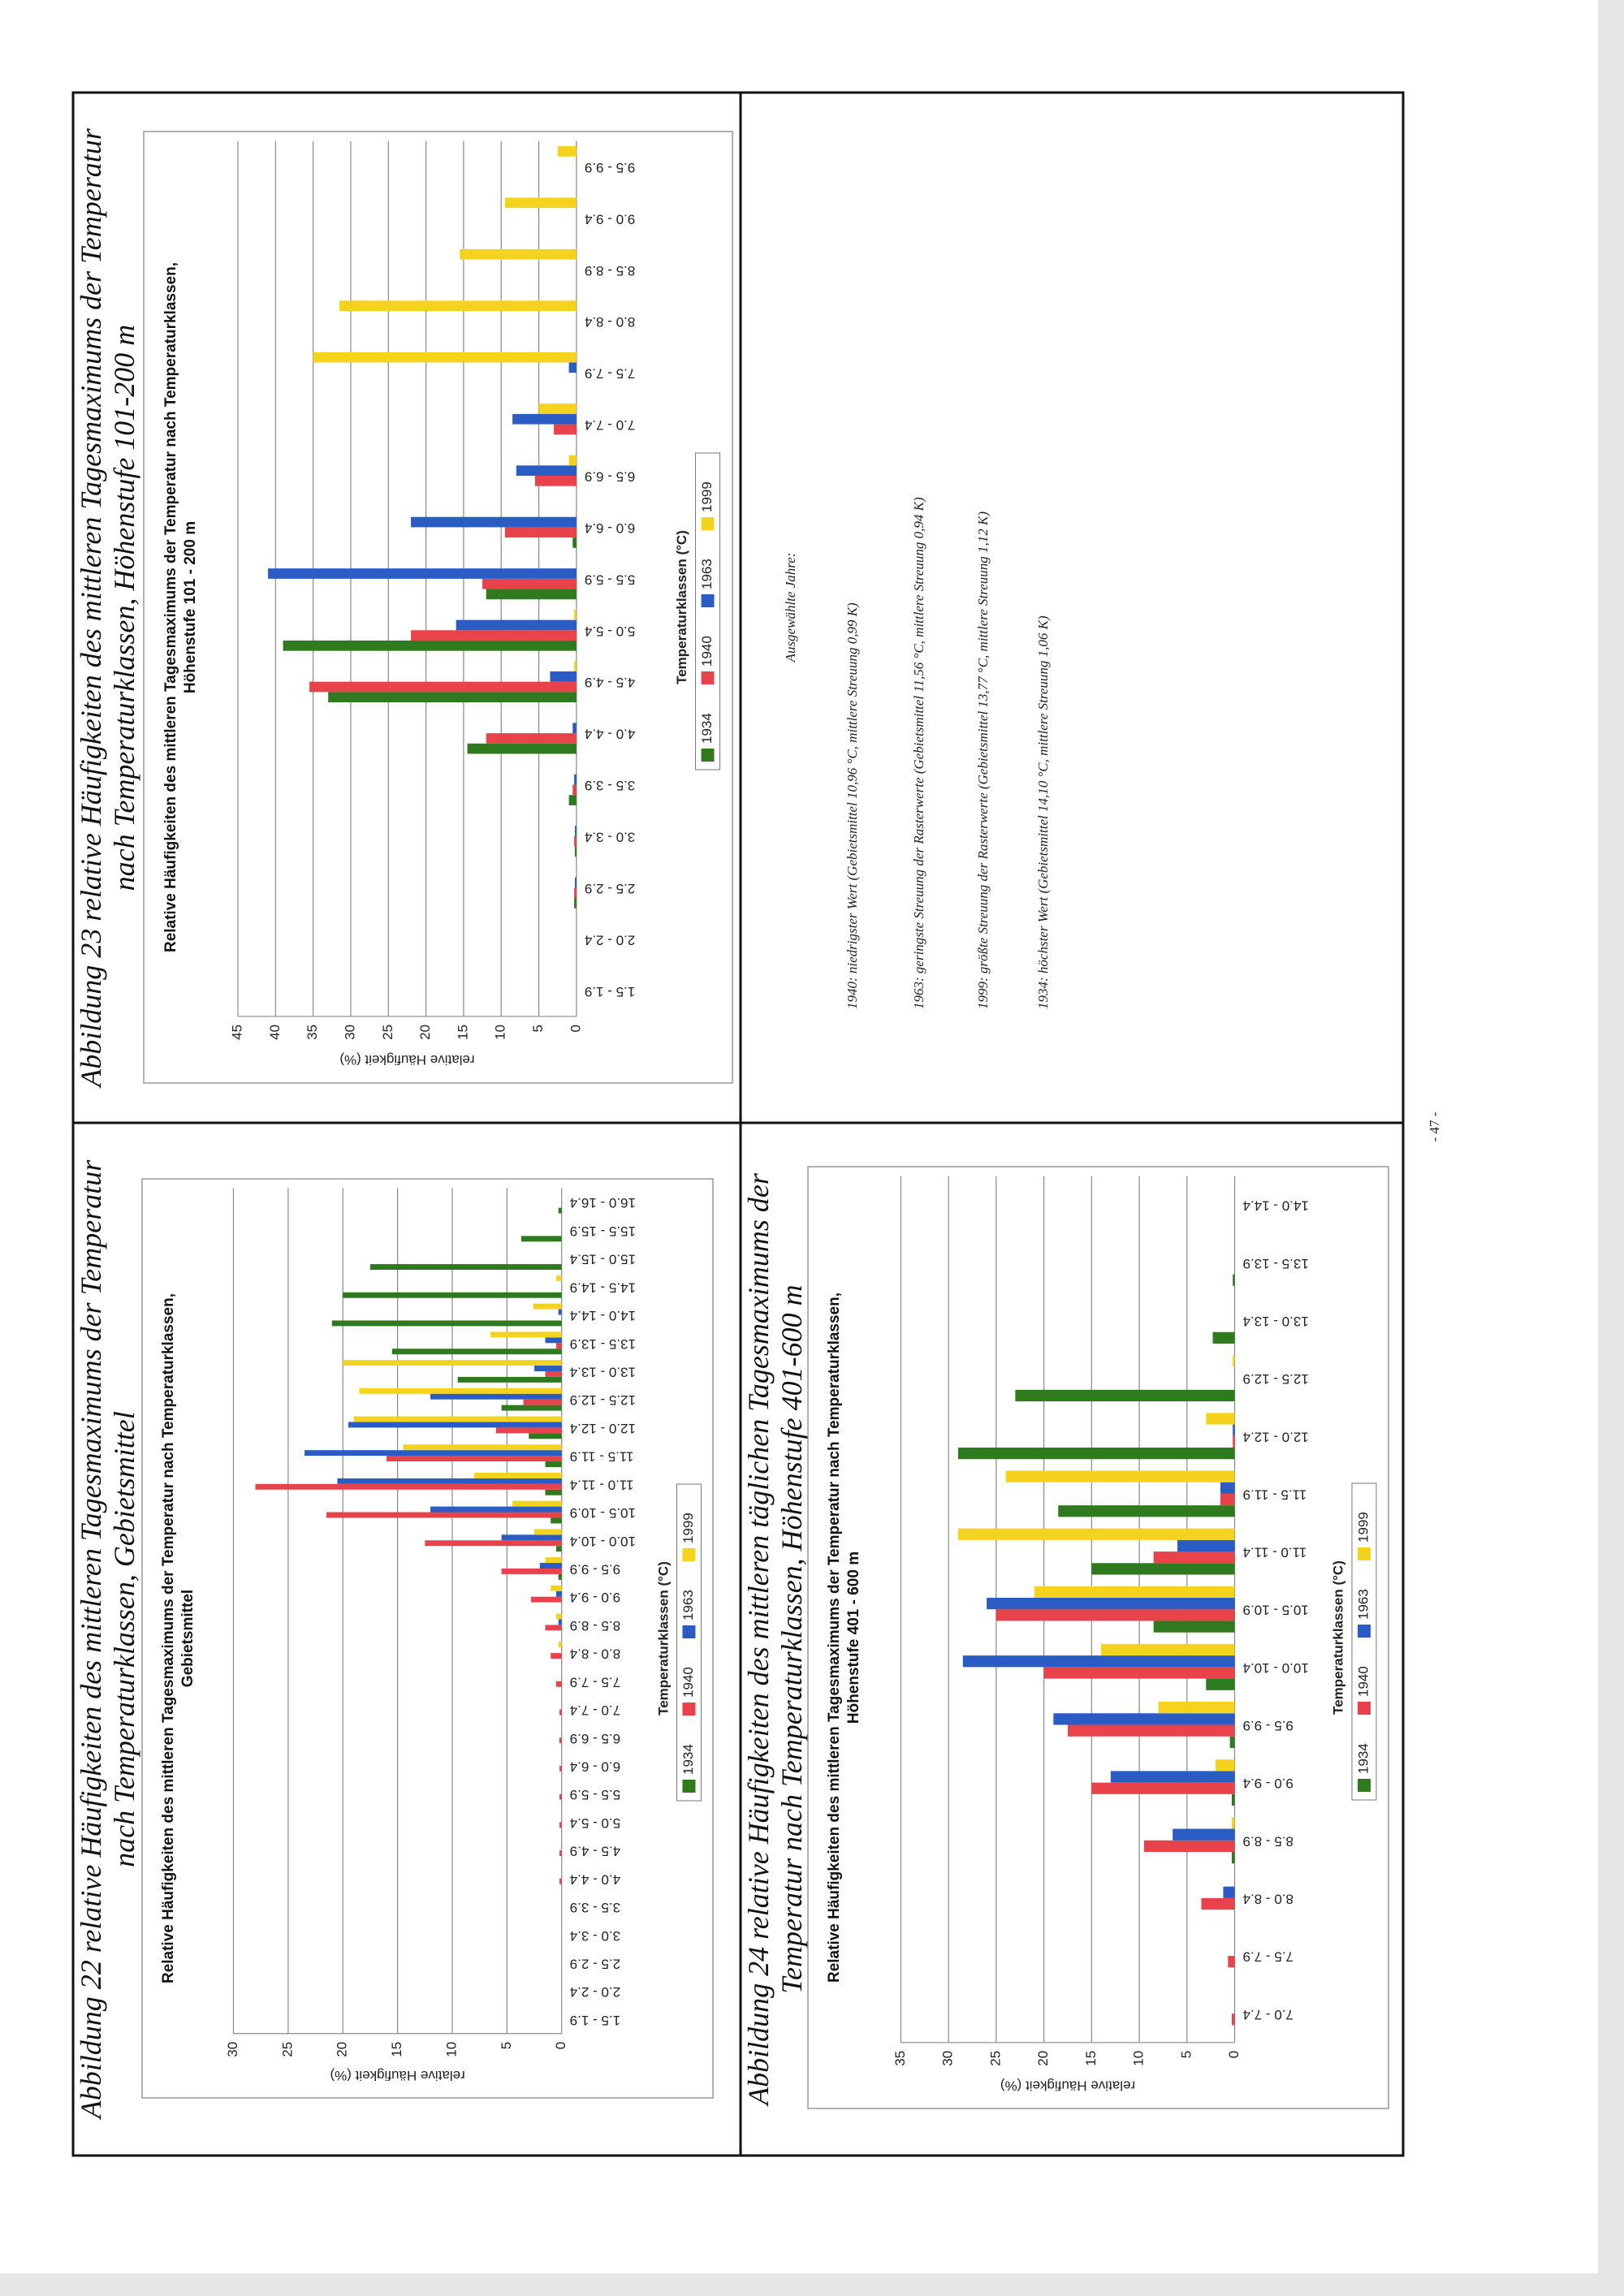  I want to click on legend-label: 1999, so click(707, 496).